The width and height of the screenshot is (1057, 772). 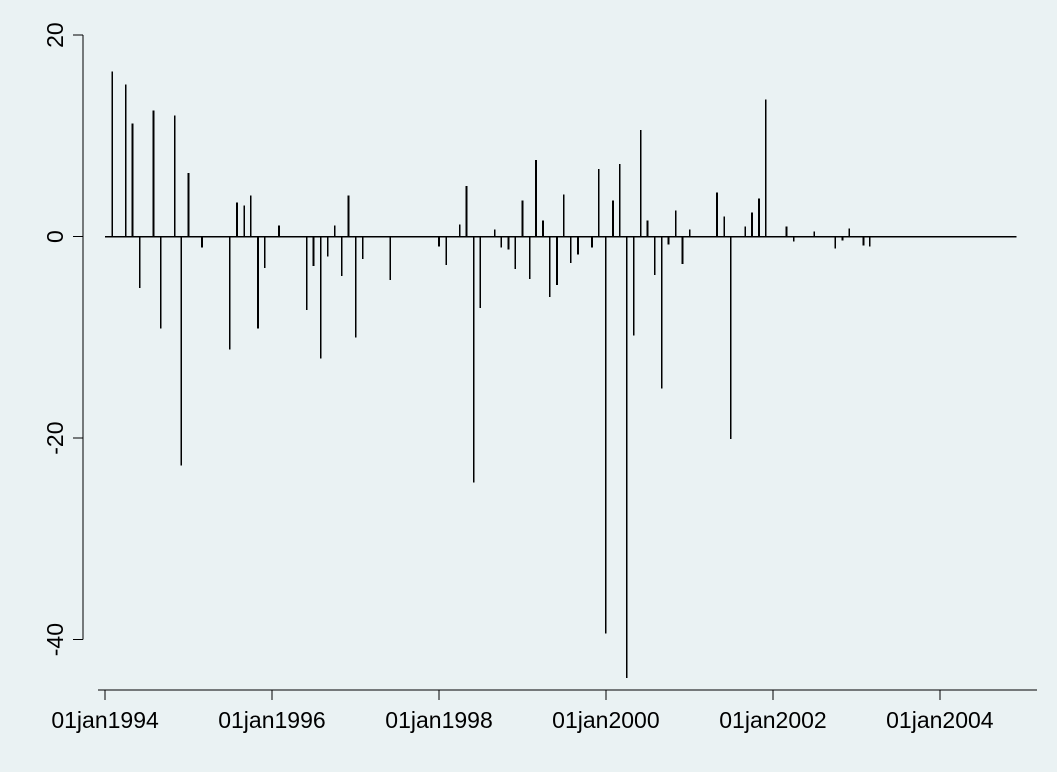 What do you see at coordinates (438, 720) in the screenshot?
I see `x-tick-label: 01jan1998` at bounding box center [438, 720].